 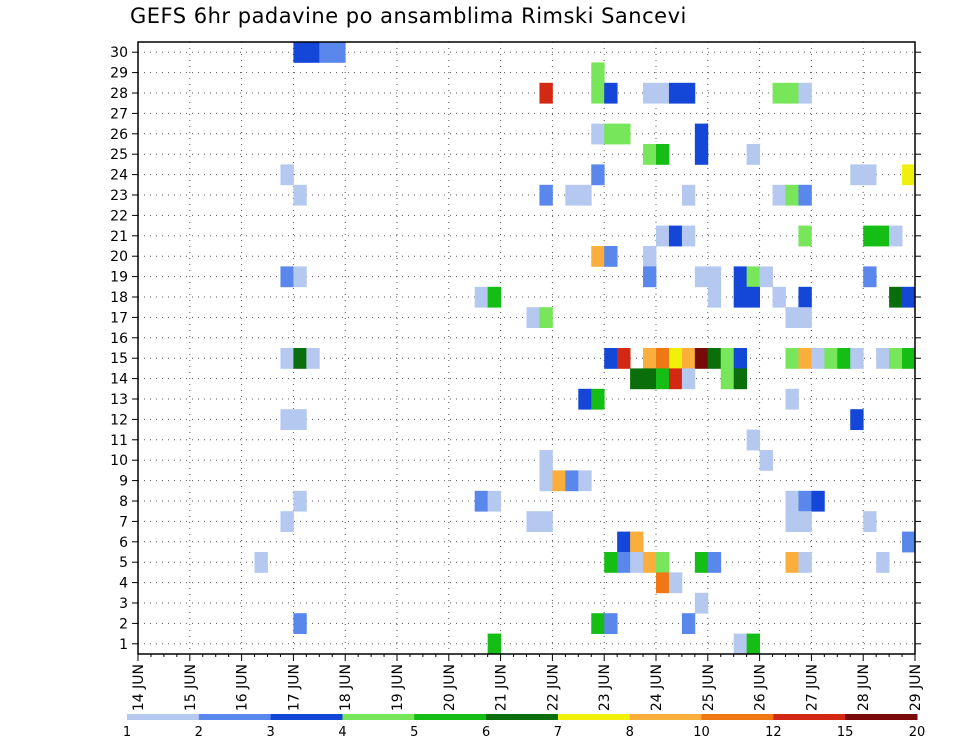 I want to click on y-tick-label: 7, so click(x=123, y=522).